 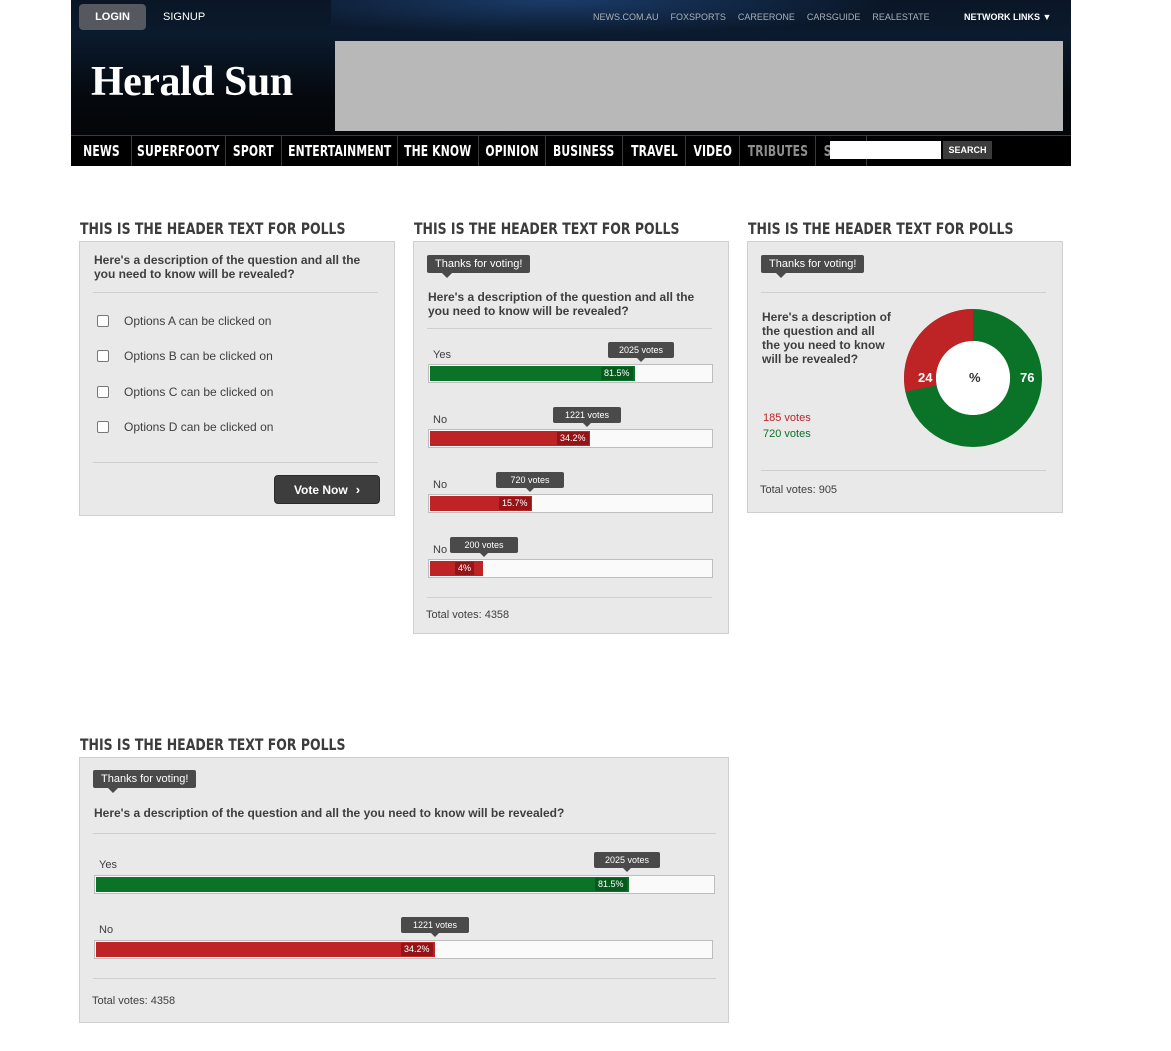 I want to click on login-button: LOGIN, so click(x=112, y=17).